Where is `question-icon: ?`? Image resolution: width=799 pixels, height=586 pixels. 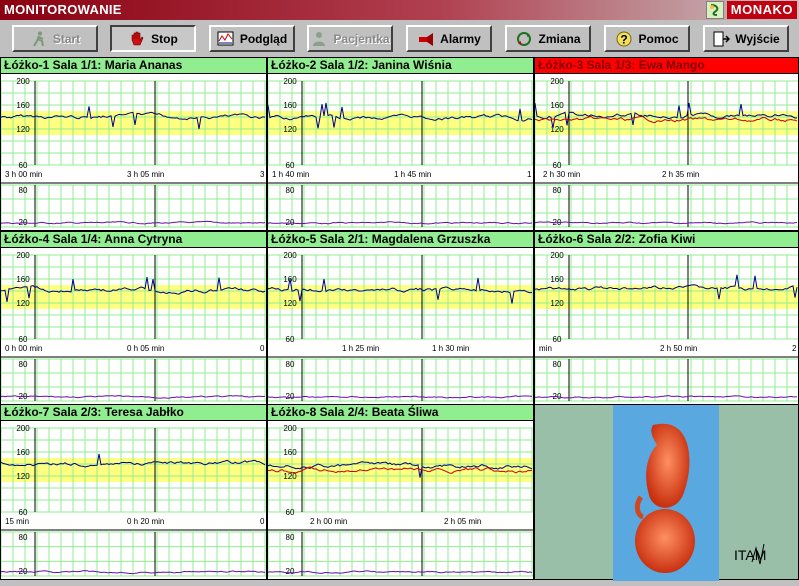
question-icon: ? is located at coordinates (624, 39).